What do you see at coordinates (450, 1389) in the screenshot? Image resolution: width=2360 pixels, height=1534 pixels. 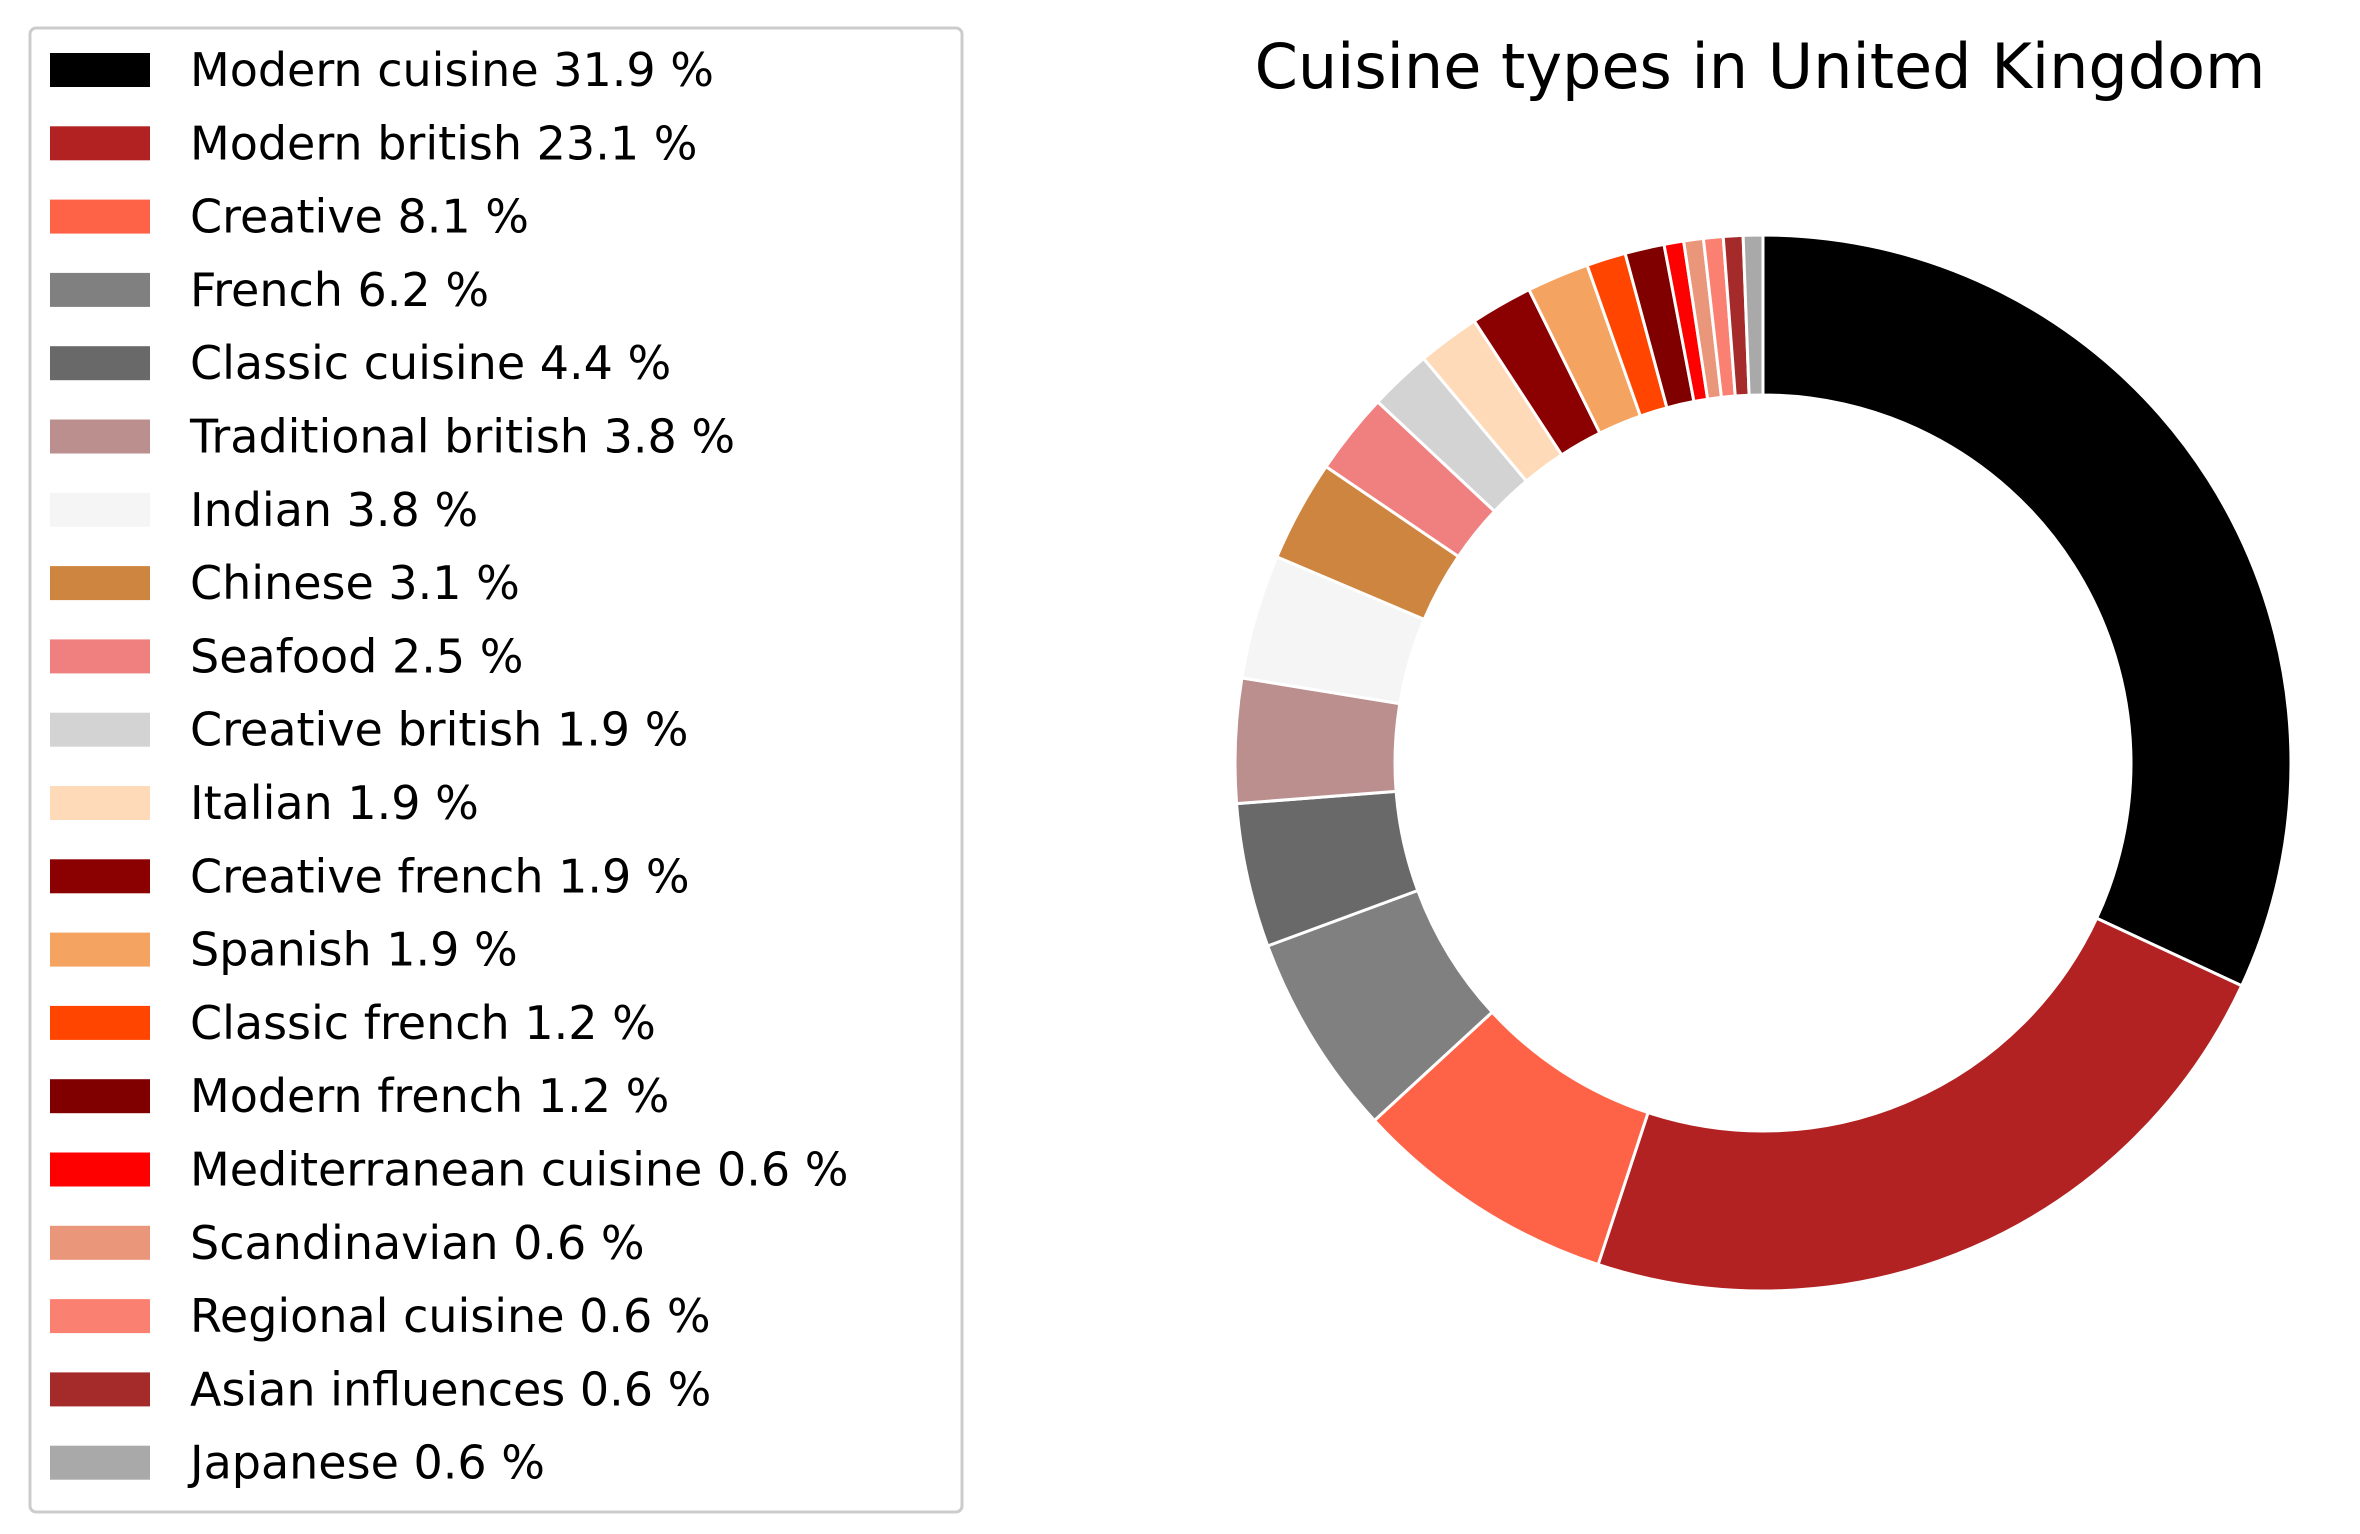 I see `legend-label: Asian influences 0.6 %` at bounding box center [450, 1389].